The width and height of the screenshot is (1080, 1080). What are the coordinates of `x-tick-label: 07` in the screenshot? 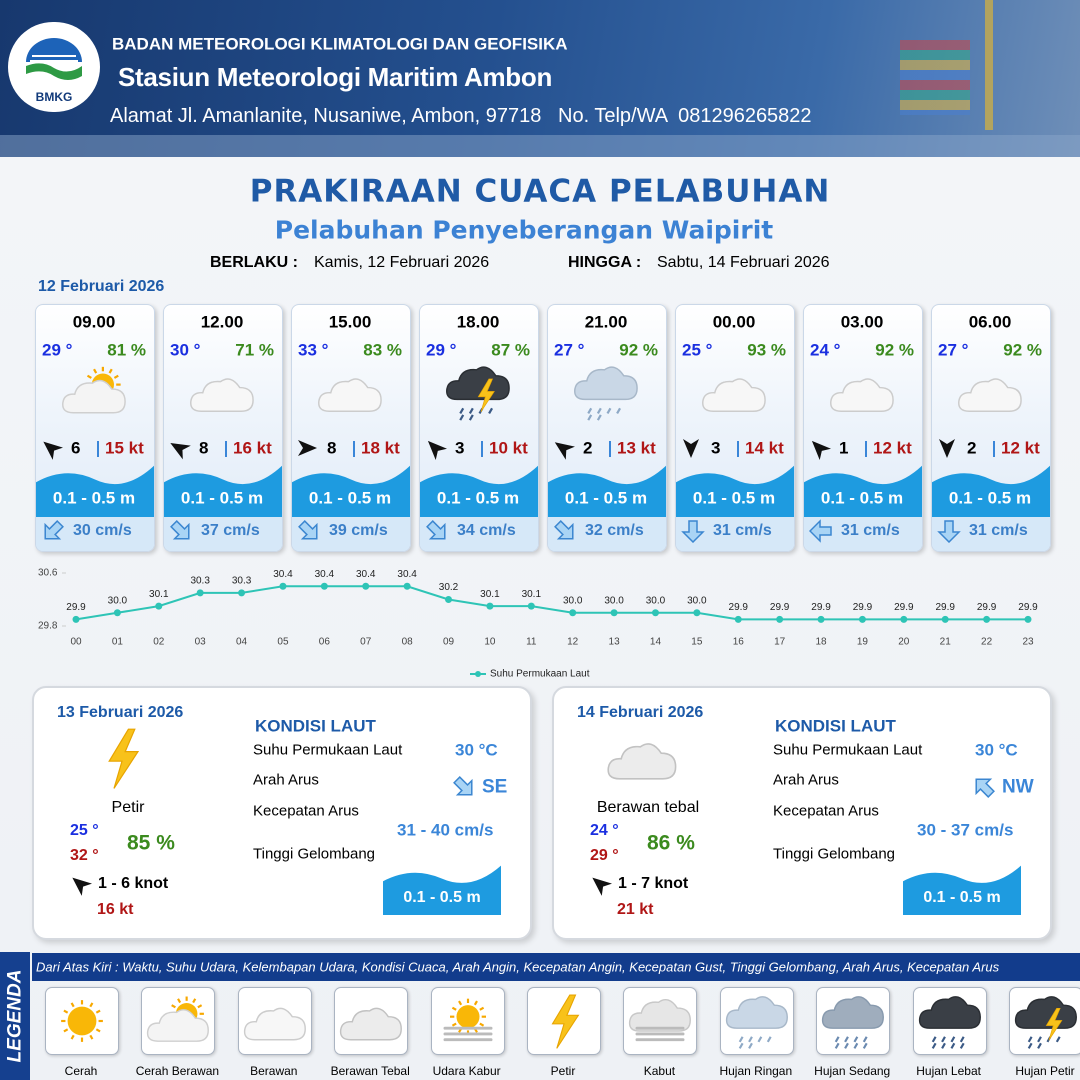 It's located at (366, 642).